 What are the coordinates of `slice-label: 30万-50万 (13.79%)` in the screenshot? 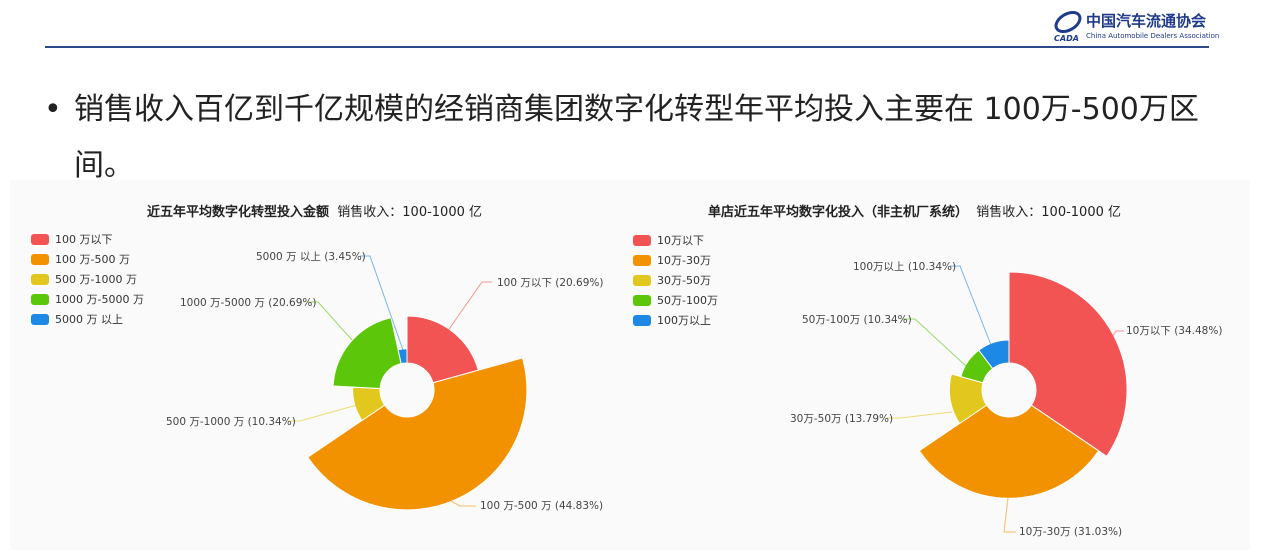 It's located at (842, 419).